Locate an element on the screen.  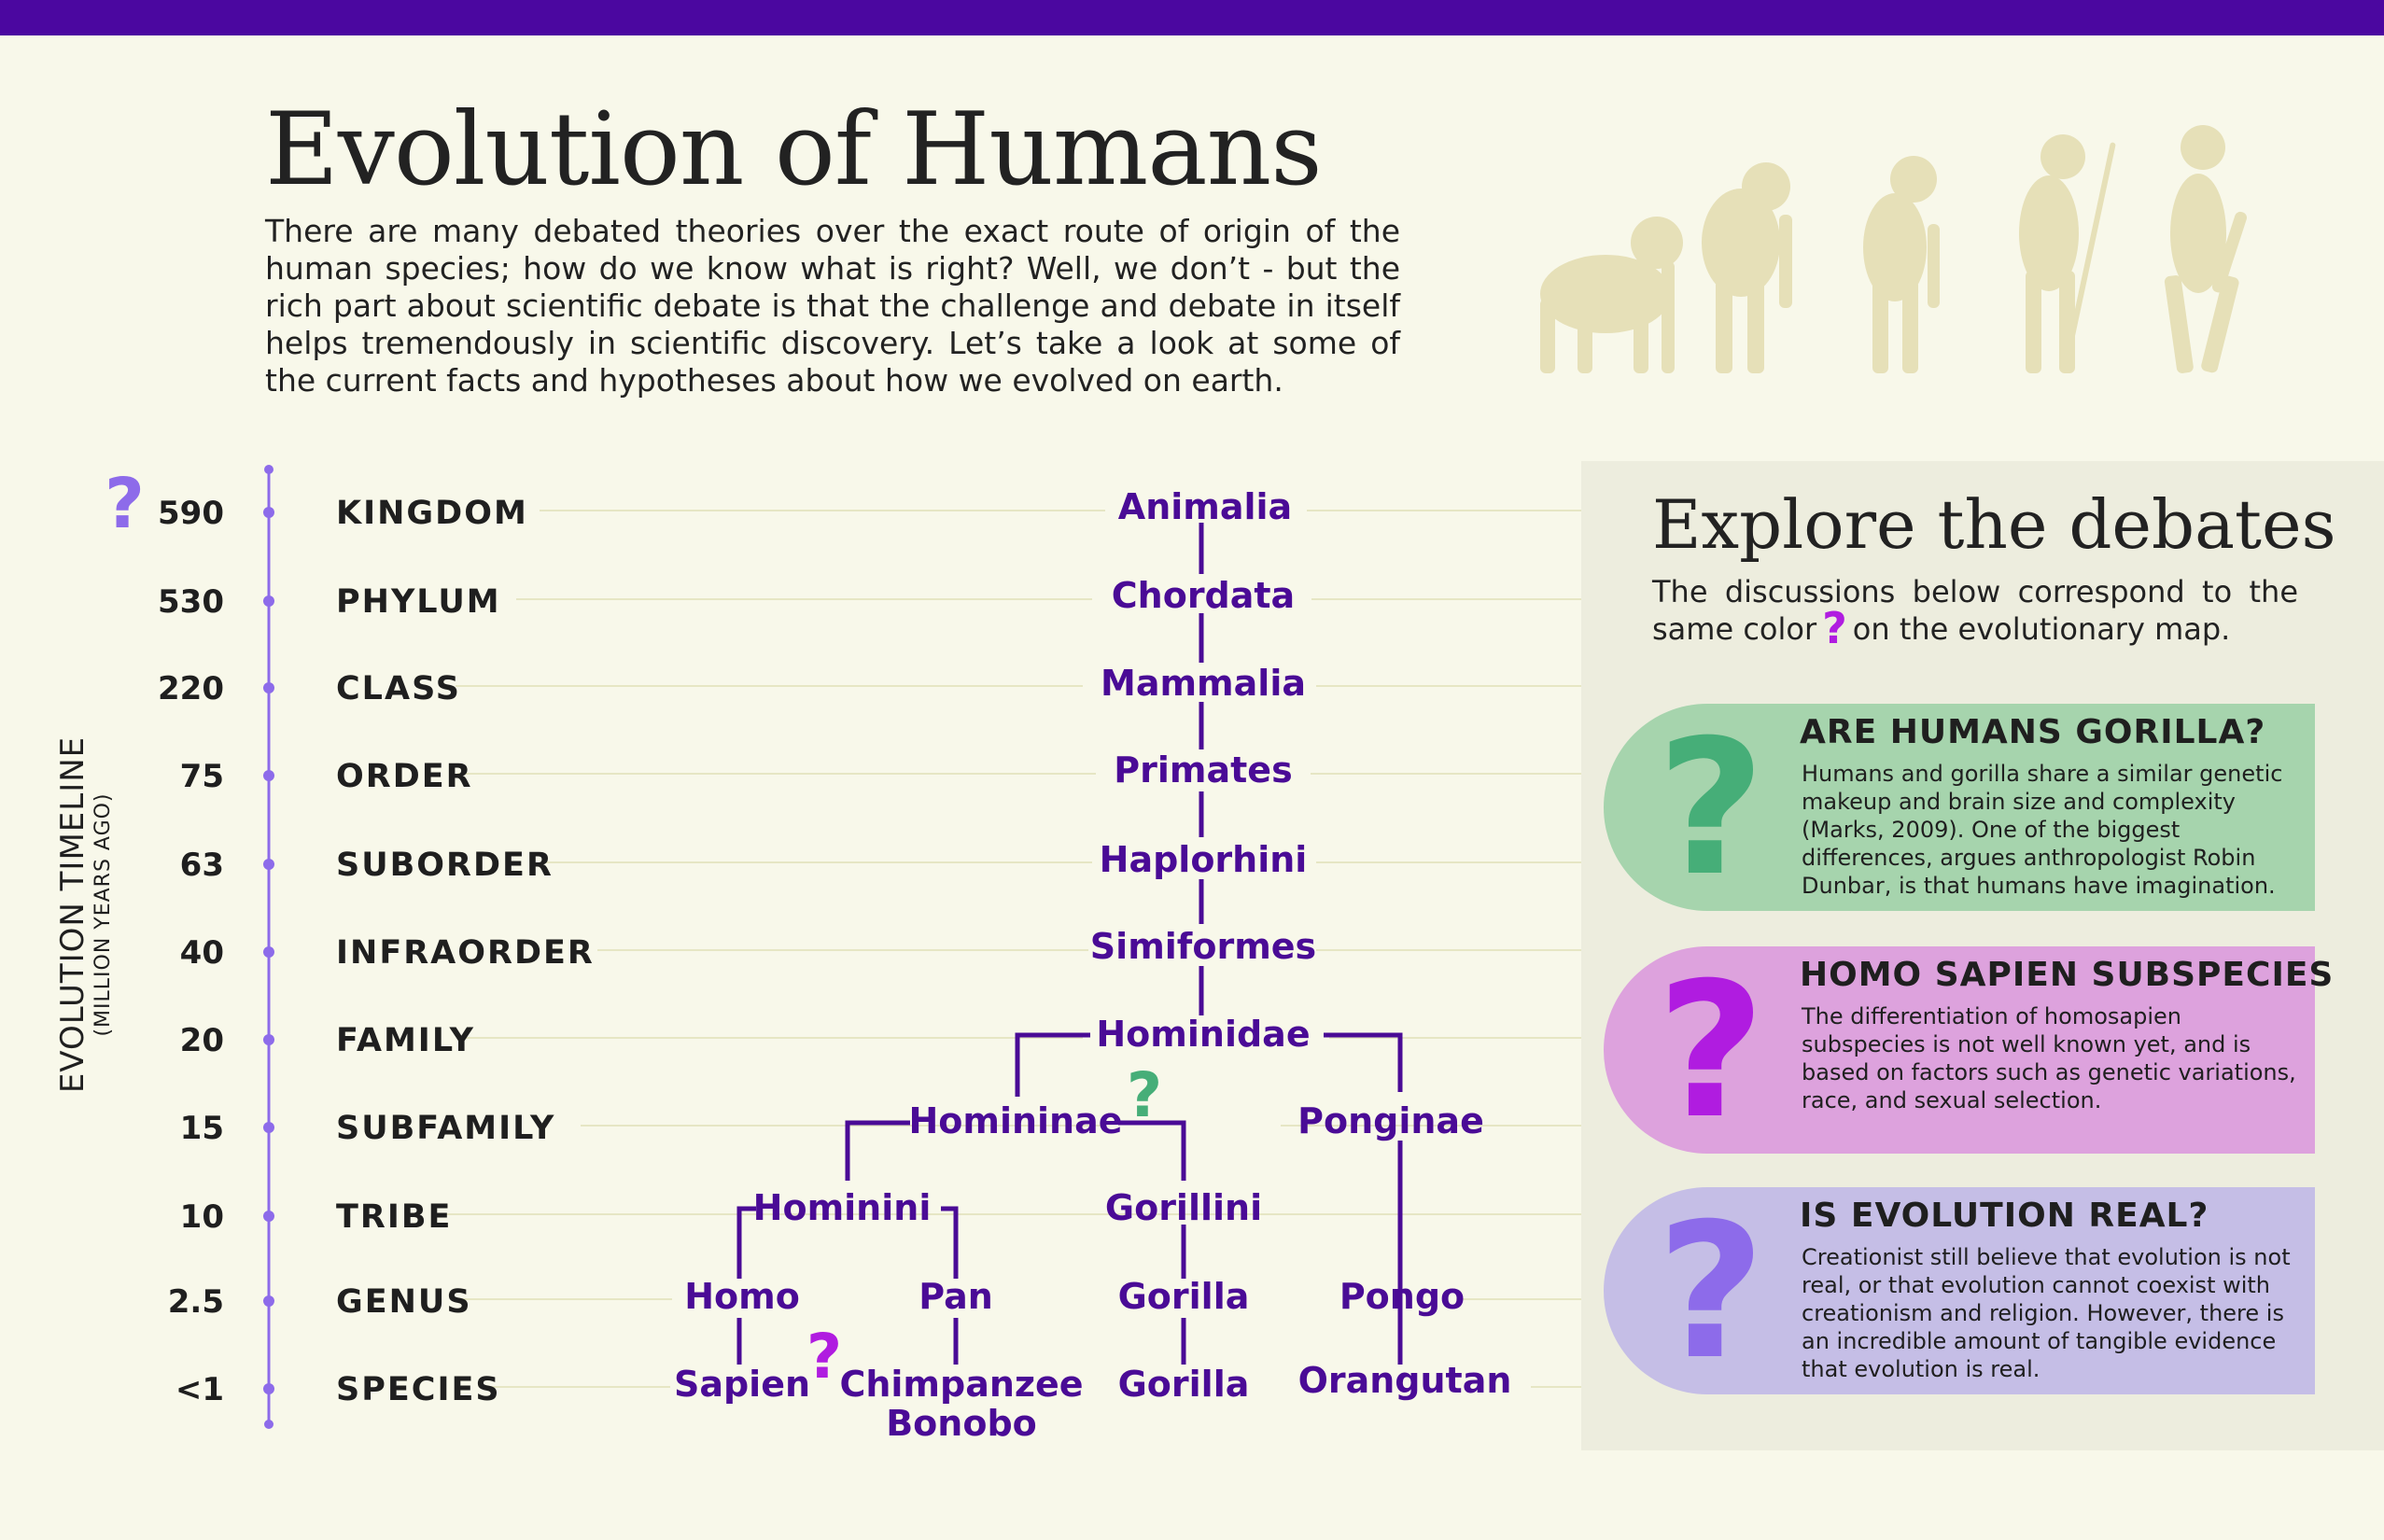
evolution-silhouettes-icon is located at coordinates (1894, 249).